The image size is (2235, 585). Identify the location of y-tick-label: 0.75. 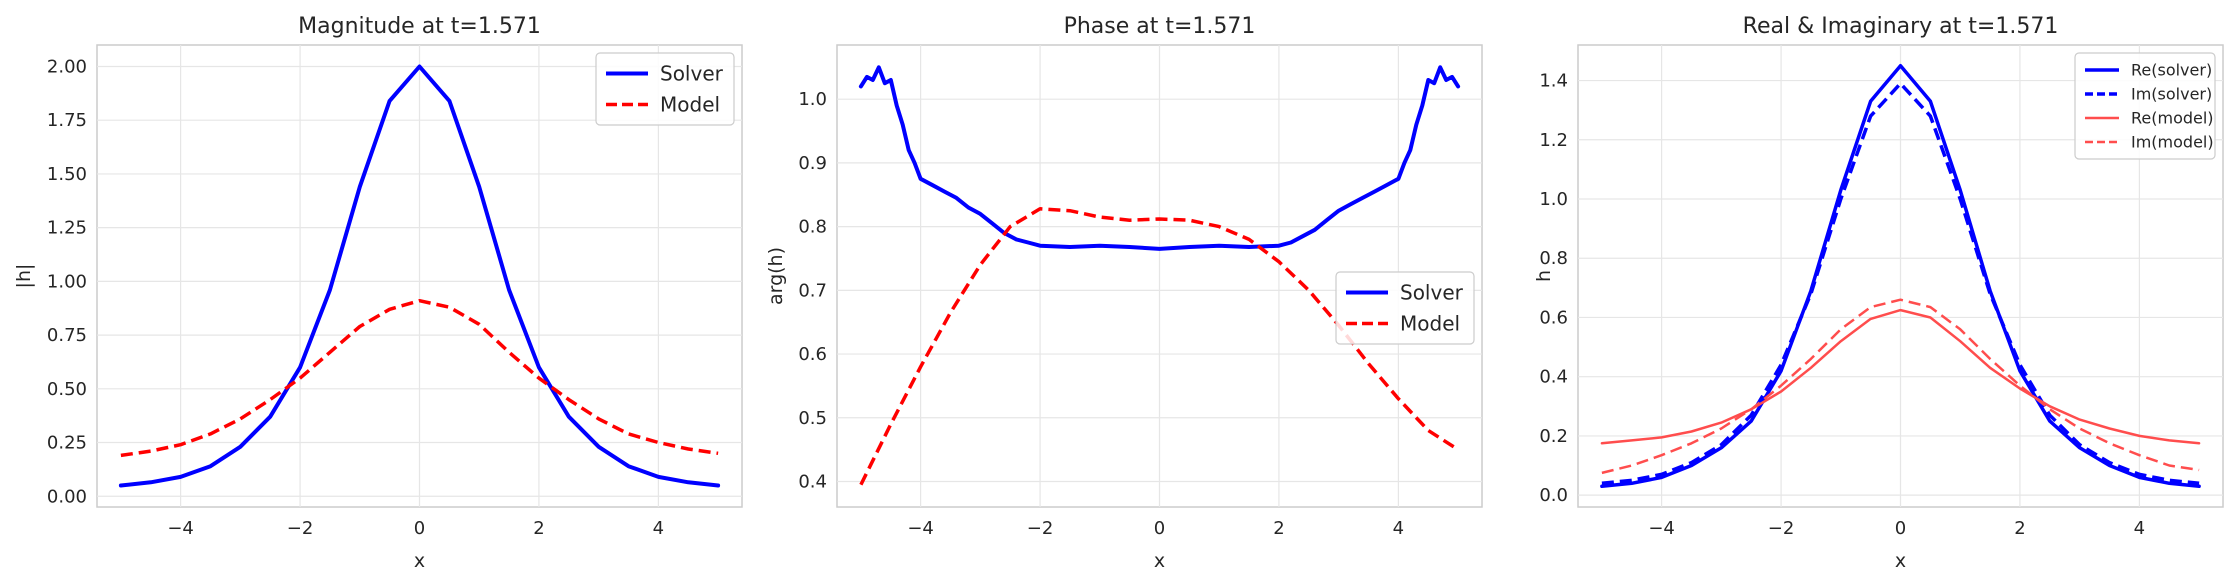
(67, 335).